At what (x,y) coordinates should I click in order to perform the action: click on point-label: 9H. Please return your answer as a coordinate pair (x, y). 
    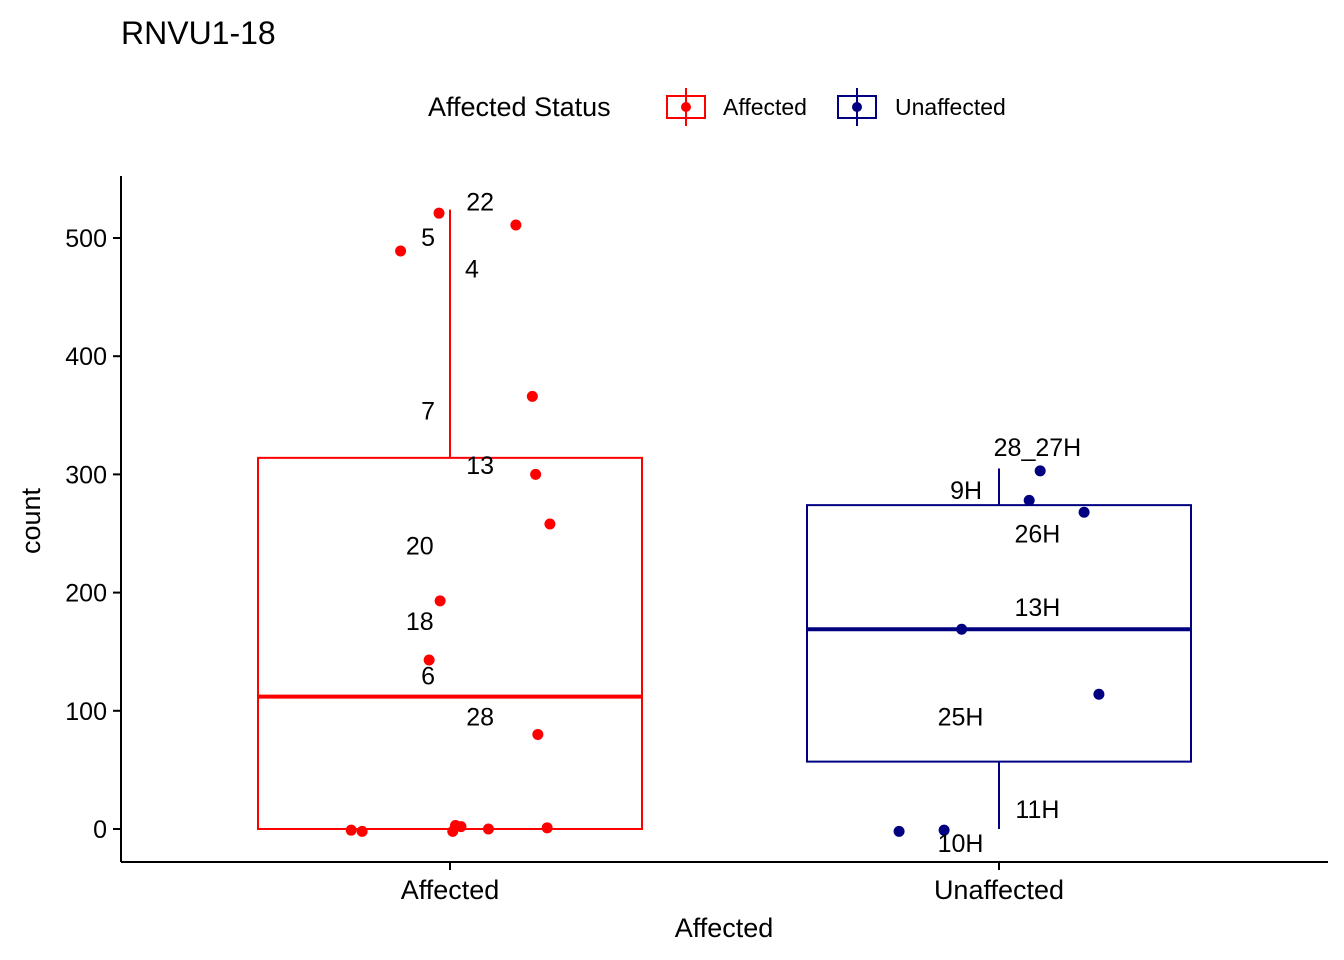
    Looking at the image, I should click on (966, 491).